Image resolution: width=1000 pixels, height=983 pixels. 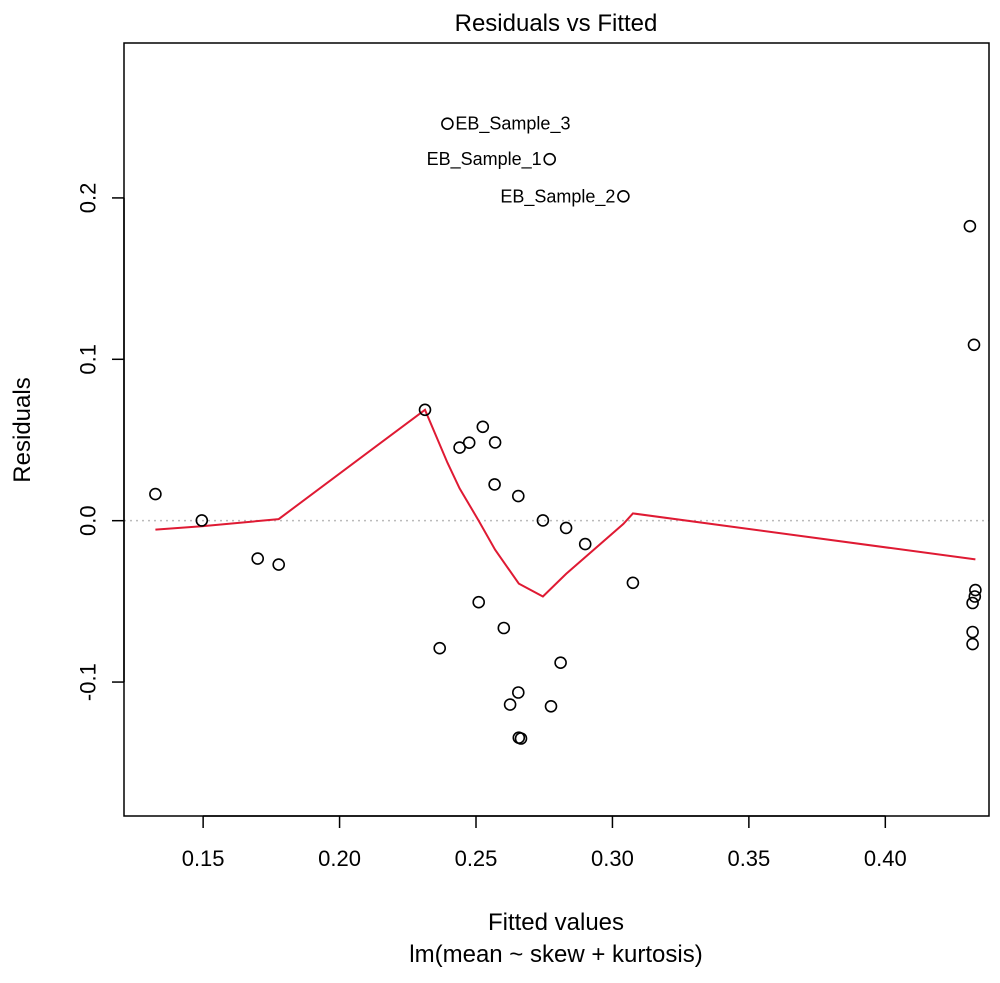 What do you see at coordinates (88, 198) in the screenshot?
I see `y-tick-label: 0.2` at bounding box center [88, 198].